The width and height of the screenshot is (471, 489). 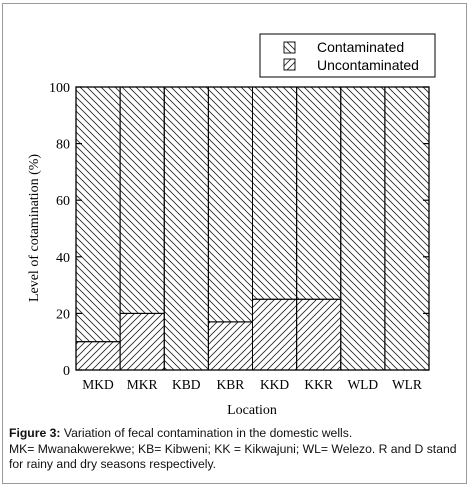 I want to click on legend-swatch-contaminated, so click(x=289, y=47).